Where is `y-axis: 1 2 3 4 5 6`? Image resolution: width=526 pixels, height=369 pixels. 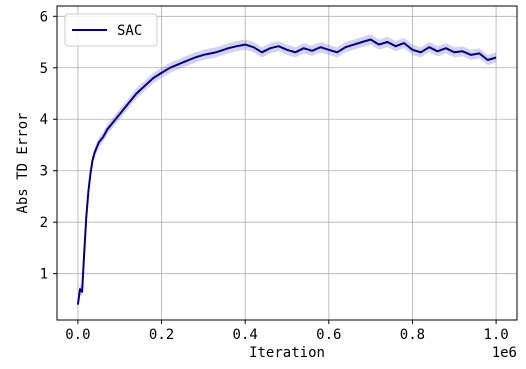
y-axis: 1 2 3 4 5 6 is located at coordinates (48, 146).